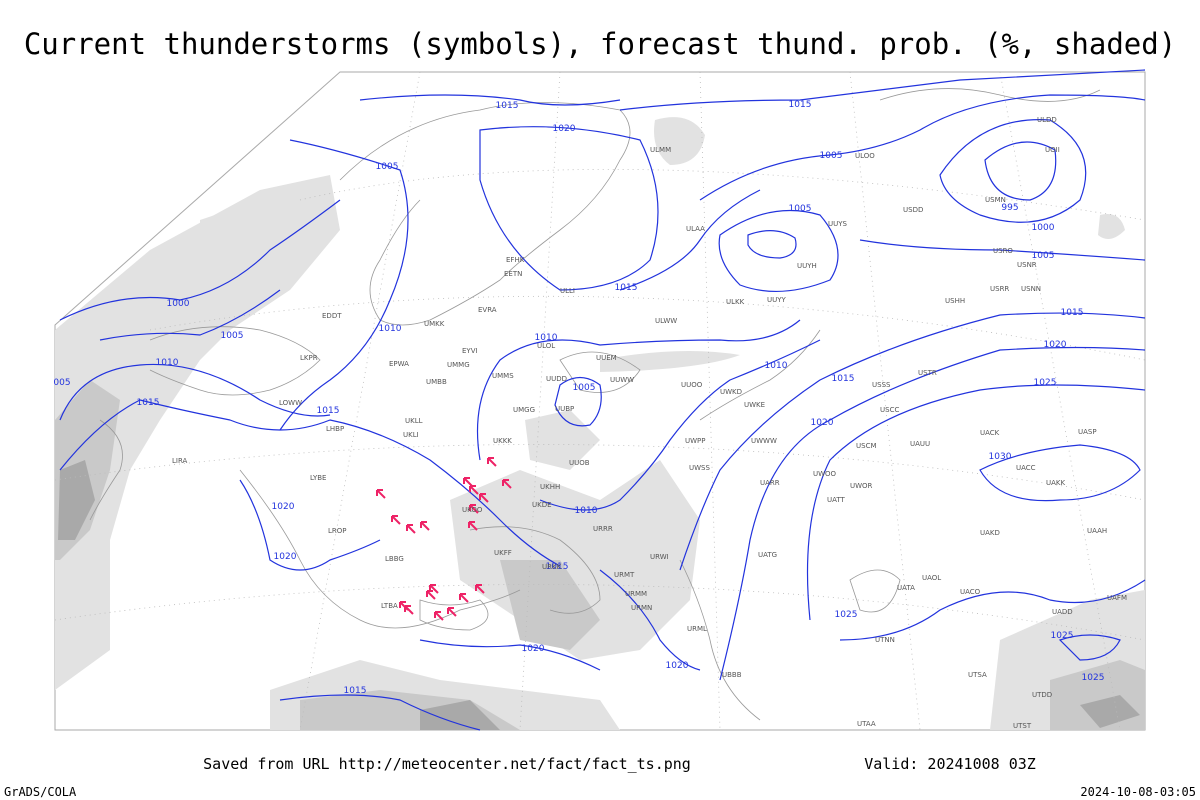 Image resolution: width=1200 pixels, height=800 pixels. What do you see at coordinates (770, 483) in the screenshot?
I see `station-label: UARR` at bounding box center [770, 483].